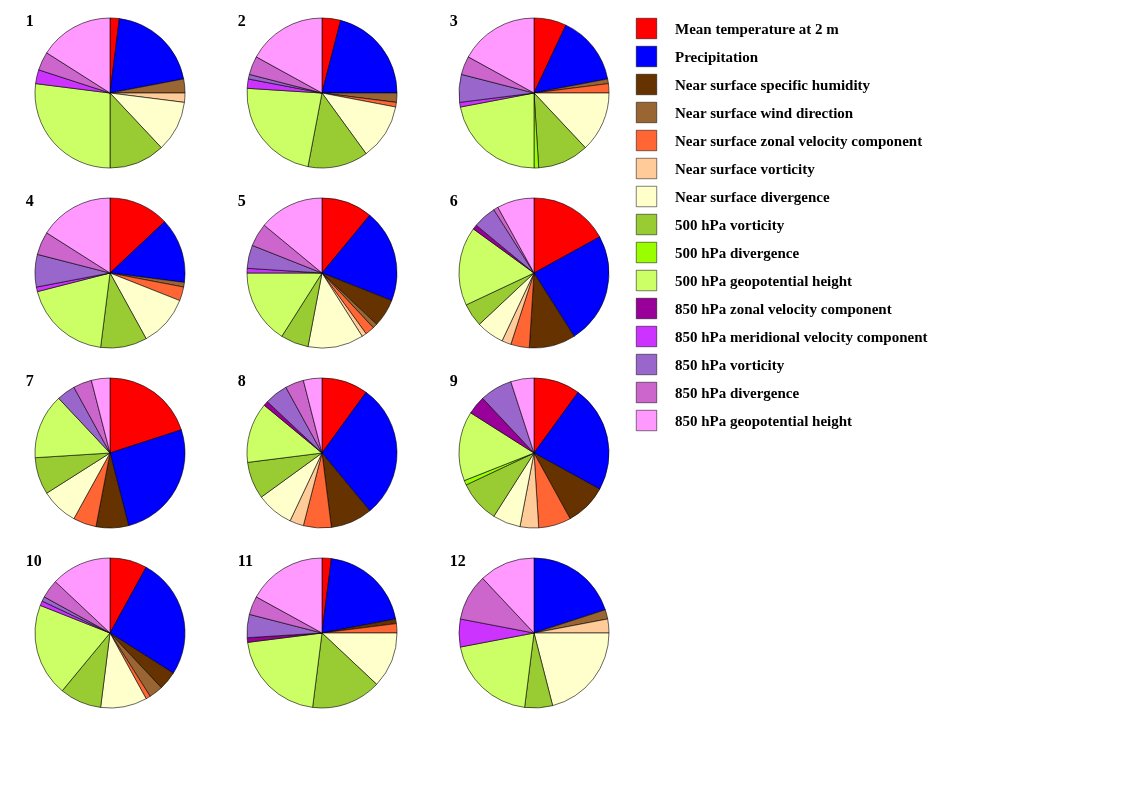  I want to click on legend-label: 850 hPa vorticity, so click(730, 364).